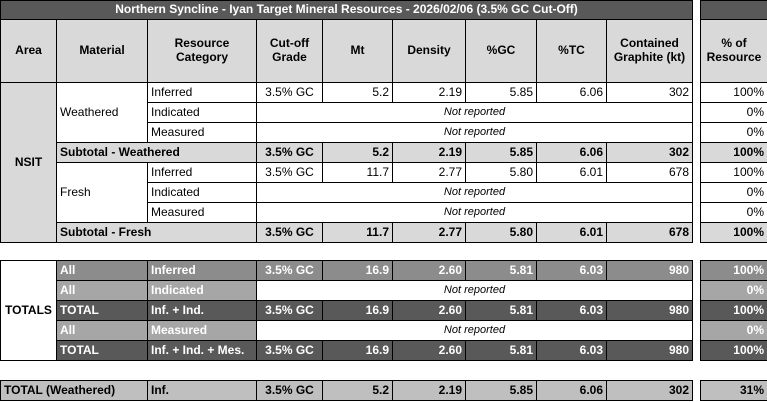  What do you see at coordinates (571, 51) in the screenshot?
I see `column-header: %TC` at bounding box center [571, 51].